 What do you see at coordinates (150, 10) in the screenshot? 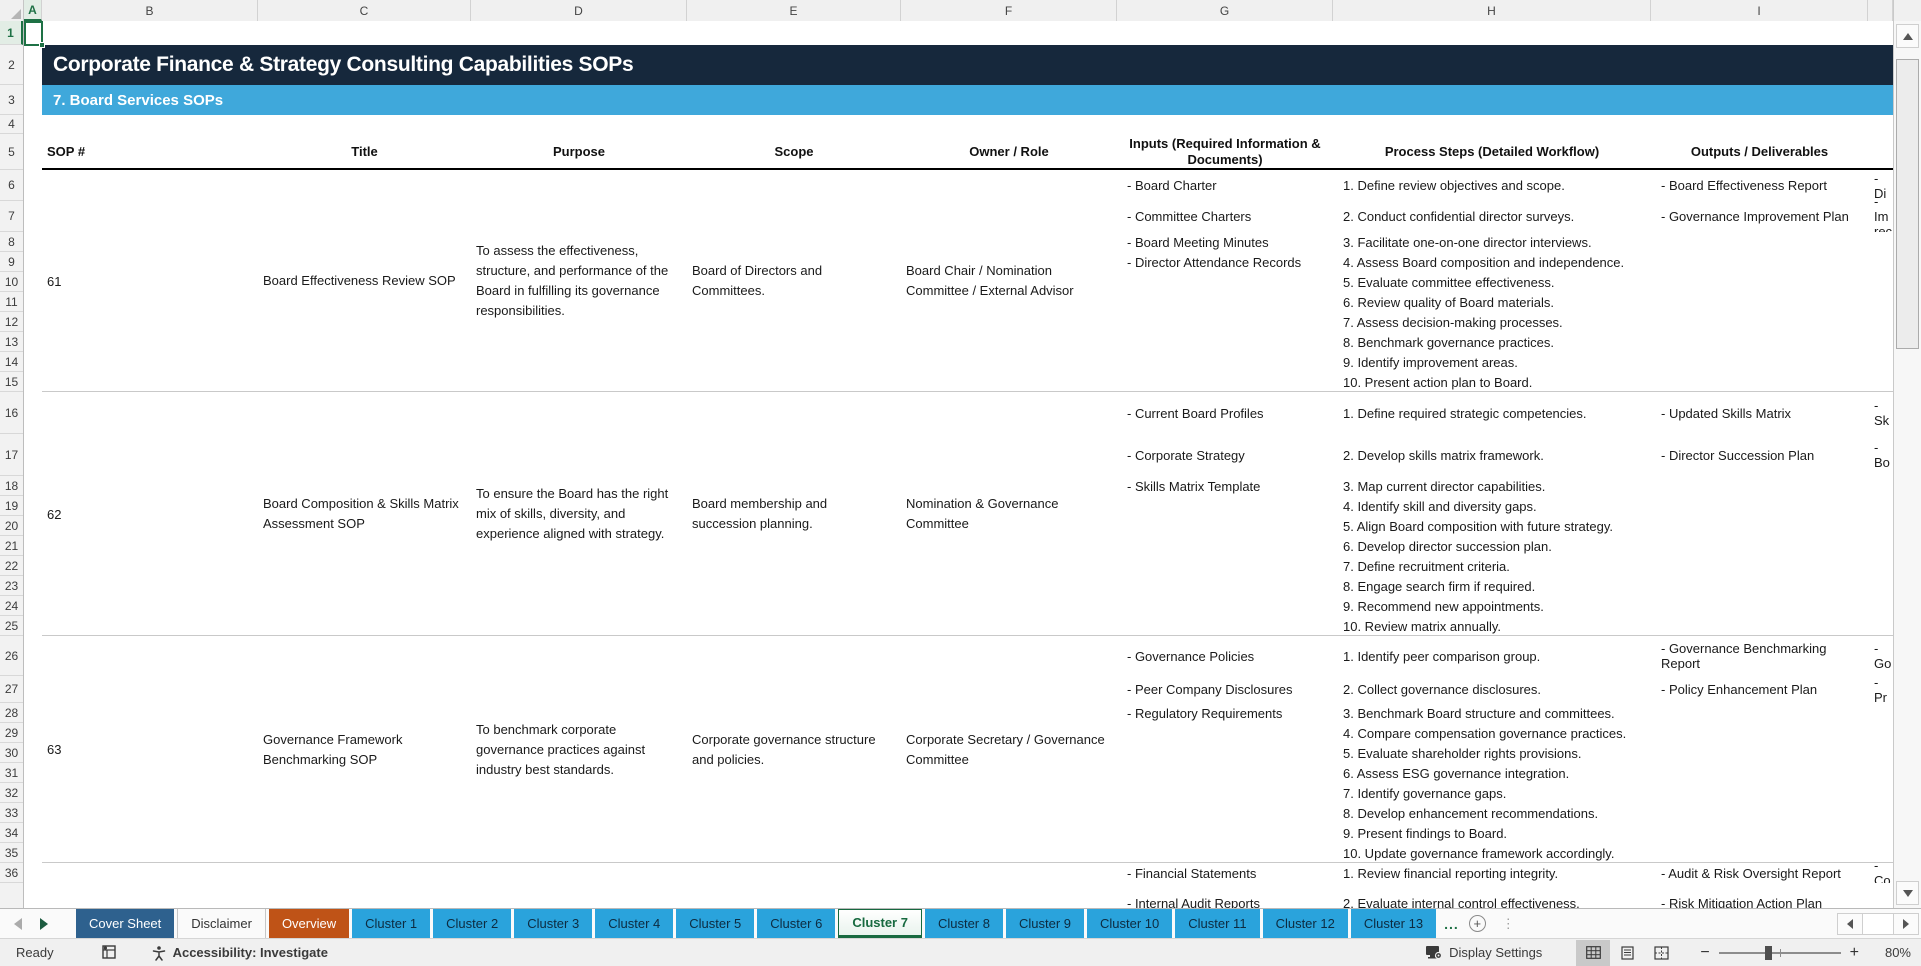
I see `column-header-B: B` at bounding box center [150, 10].